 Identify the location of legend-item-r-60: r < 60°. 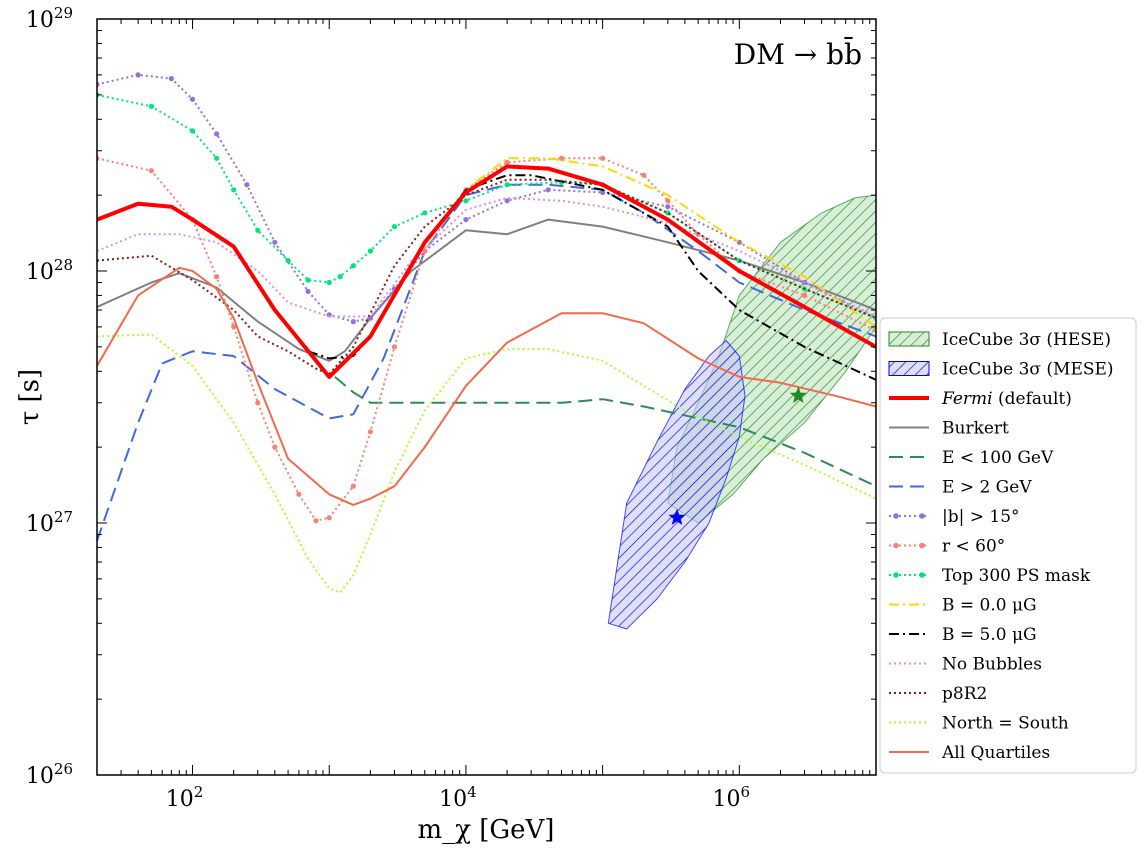
(947, 547).